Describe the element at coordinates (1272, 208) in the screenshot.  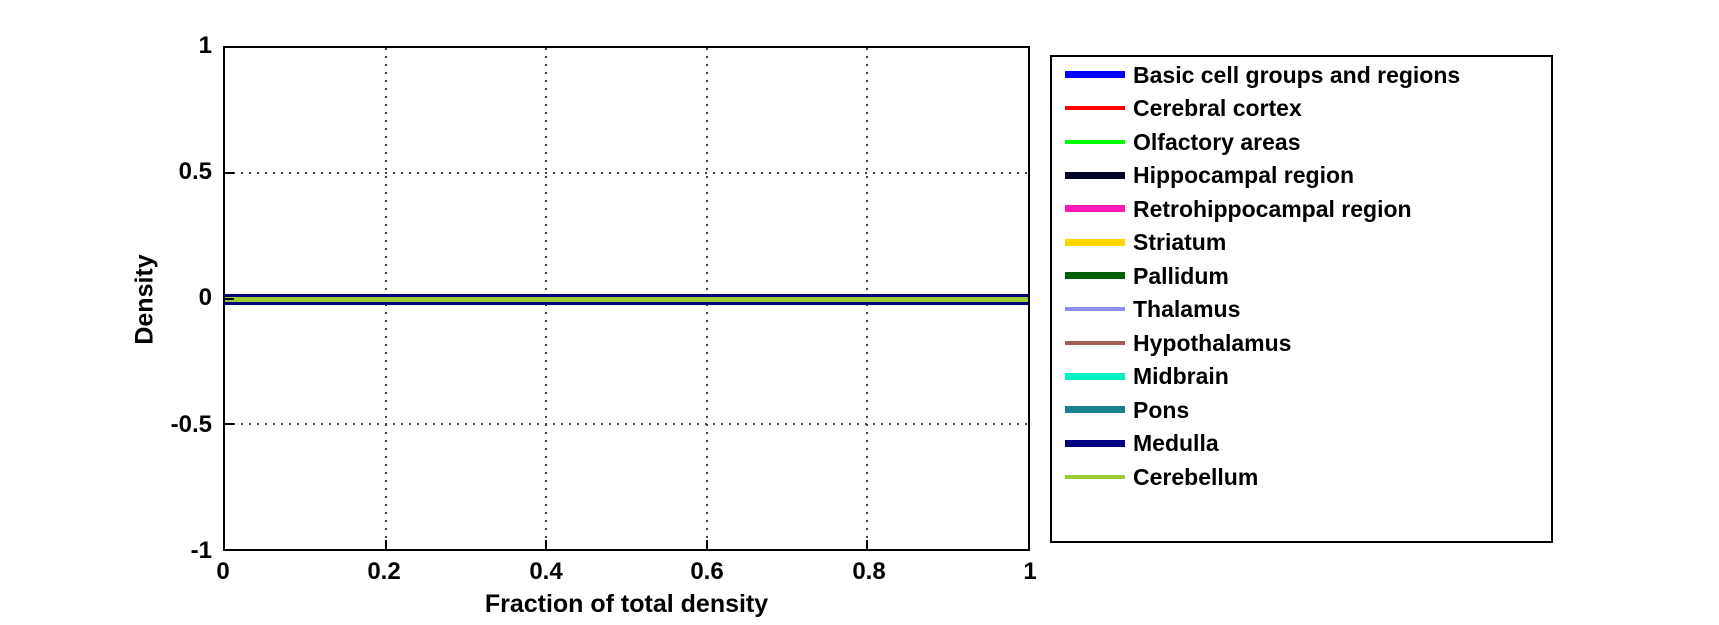
I see `legend-item-label: Retrohippocampal region` at that location.